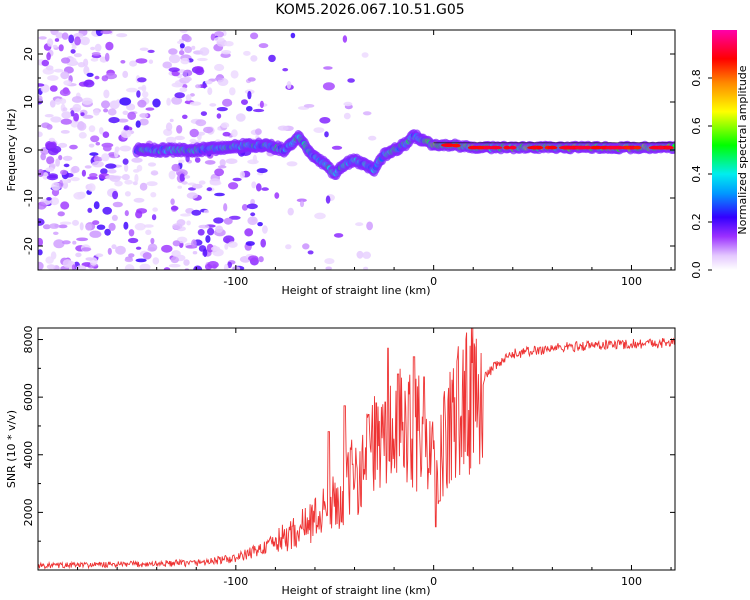  I want to click on snr-xtick-label: 0, so click(433, 581).